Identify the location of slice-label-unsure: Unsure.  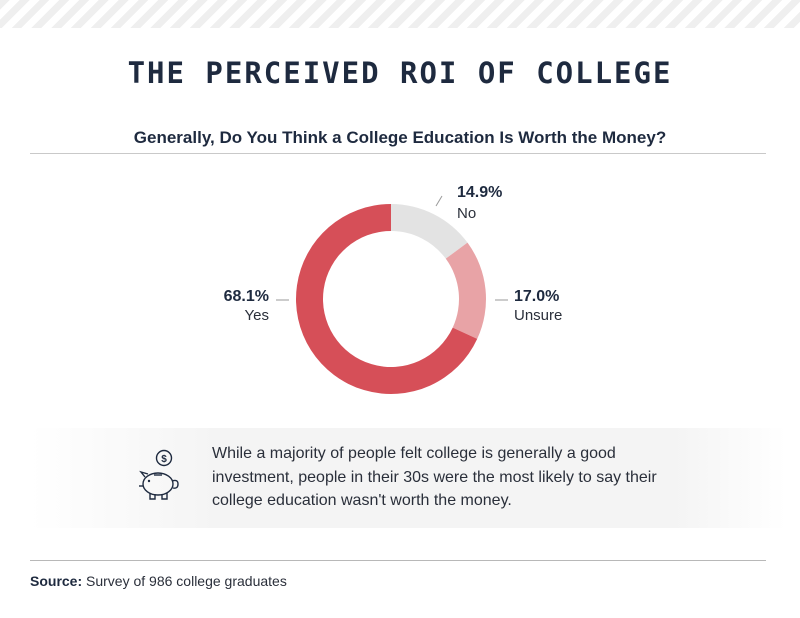
(538, 315).